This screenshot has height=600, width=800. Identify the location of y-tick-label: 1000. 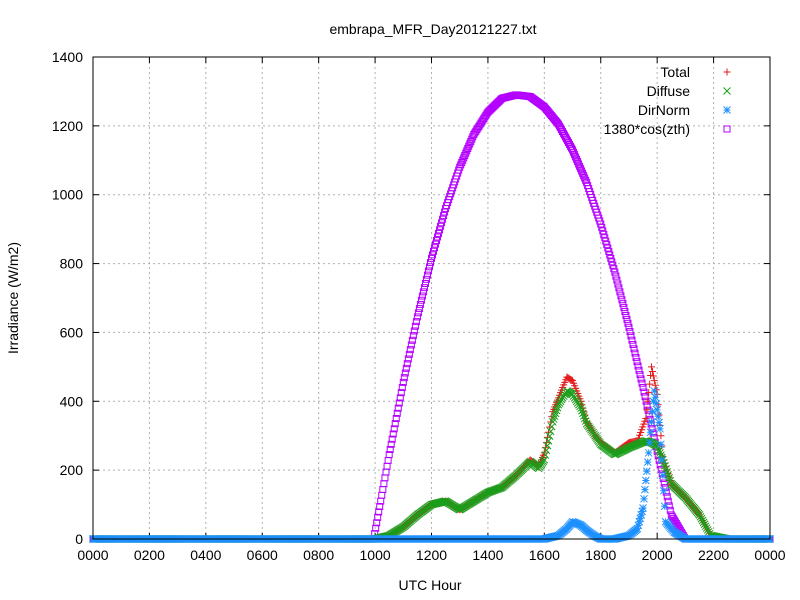
(67, 195).